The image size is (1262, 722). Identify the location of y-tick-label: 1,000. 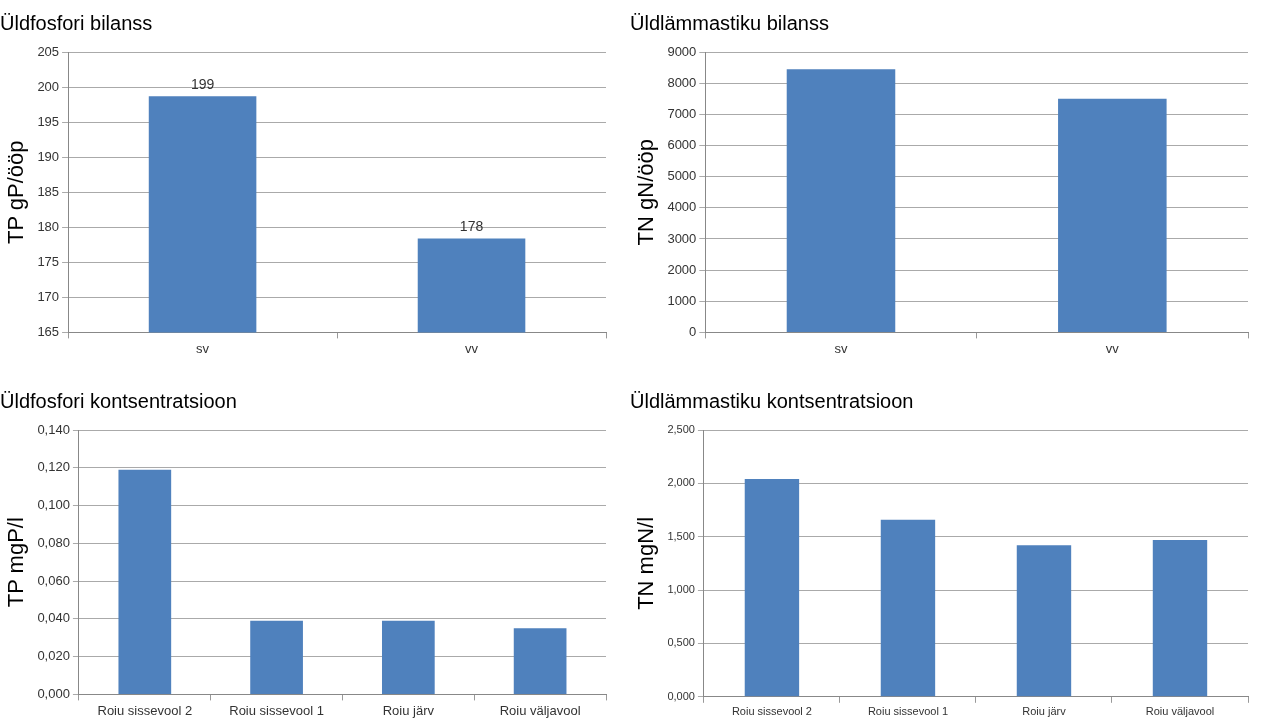
(681, 589).